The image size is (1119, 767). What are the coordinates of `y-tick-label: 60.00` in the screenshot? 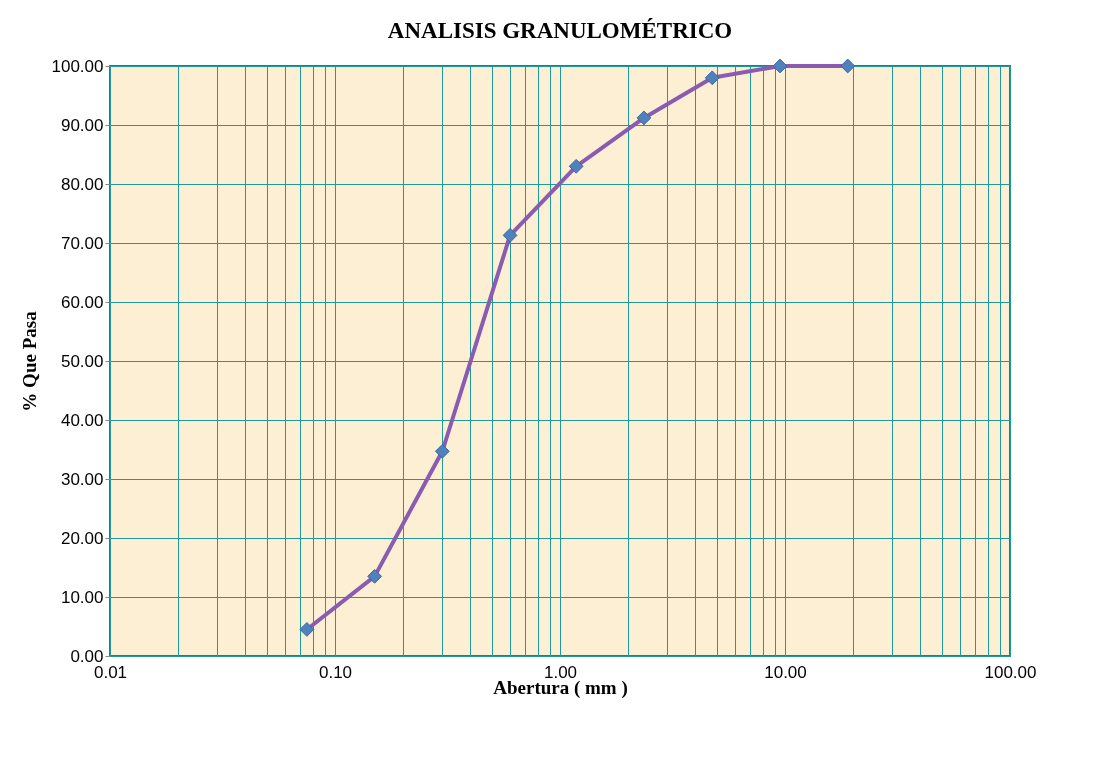 It's located at (82, 302).